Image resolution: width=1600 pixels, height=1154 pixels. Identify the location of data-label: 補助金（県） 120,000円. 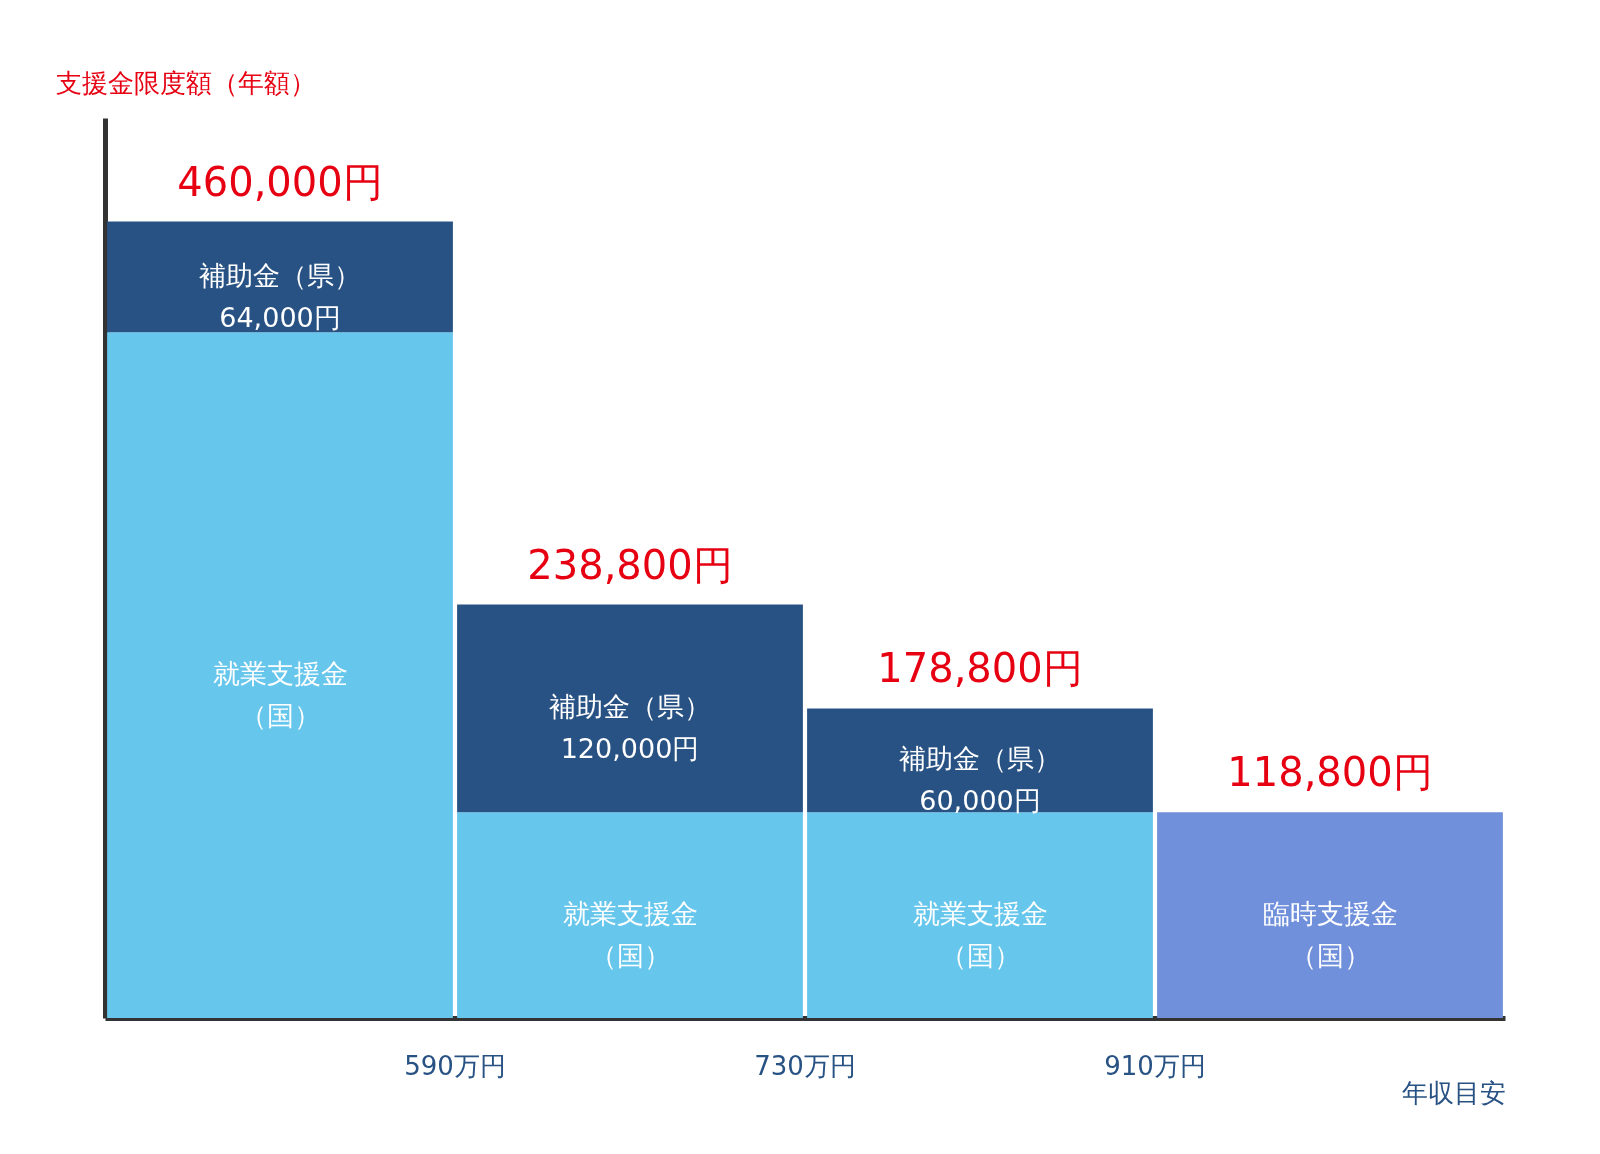
(630, 728).